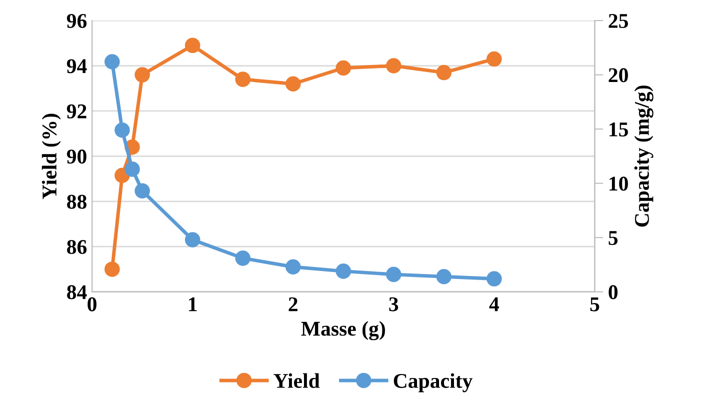  Describe the element at coordinates (51, 157) in the screenshot. I see `y-axis-title: Yield (%)` at that location.